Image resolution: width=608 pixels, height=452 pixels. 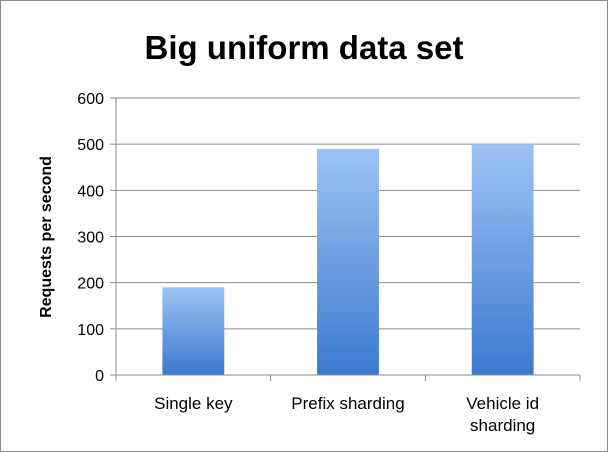 I want to click on y-axis-label: Requests per second, so click(x=46, y=237).